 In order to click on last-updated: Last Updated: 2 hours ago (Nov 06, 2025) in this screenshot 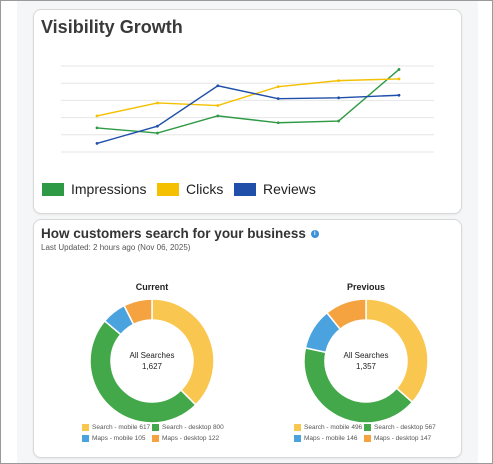, I will do `click(116, 247)`.